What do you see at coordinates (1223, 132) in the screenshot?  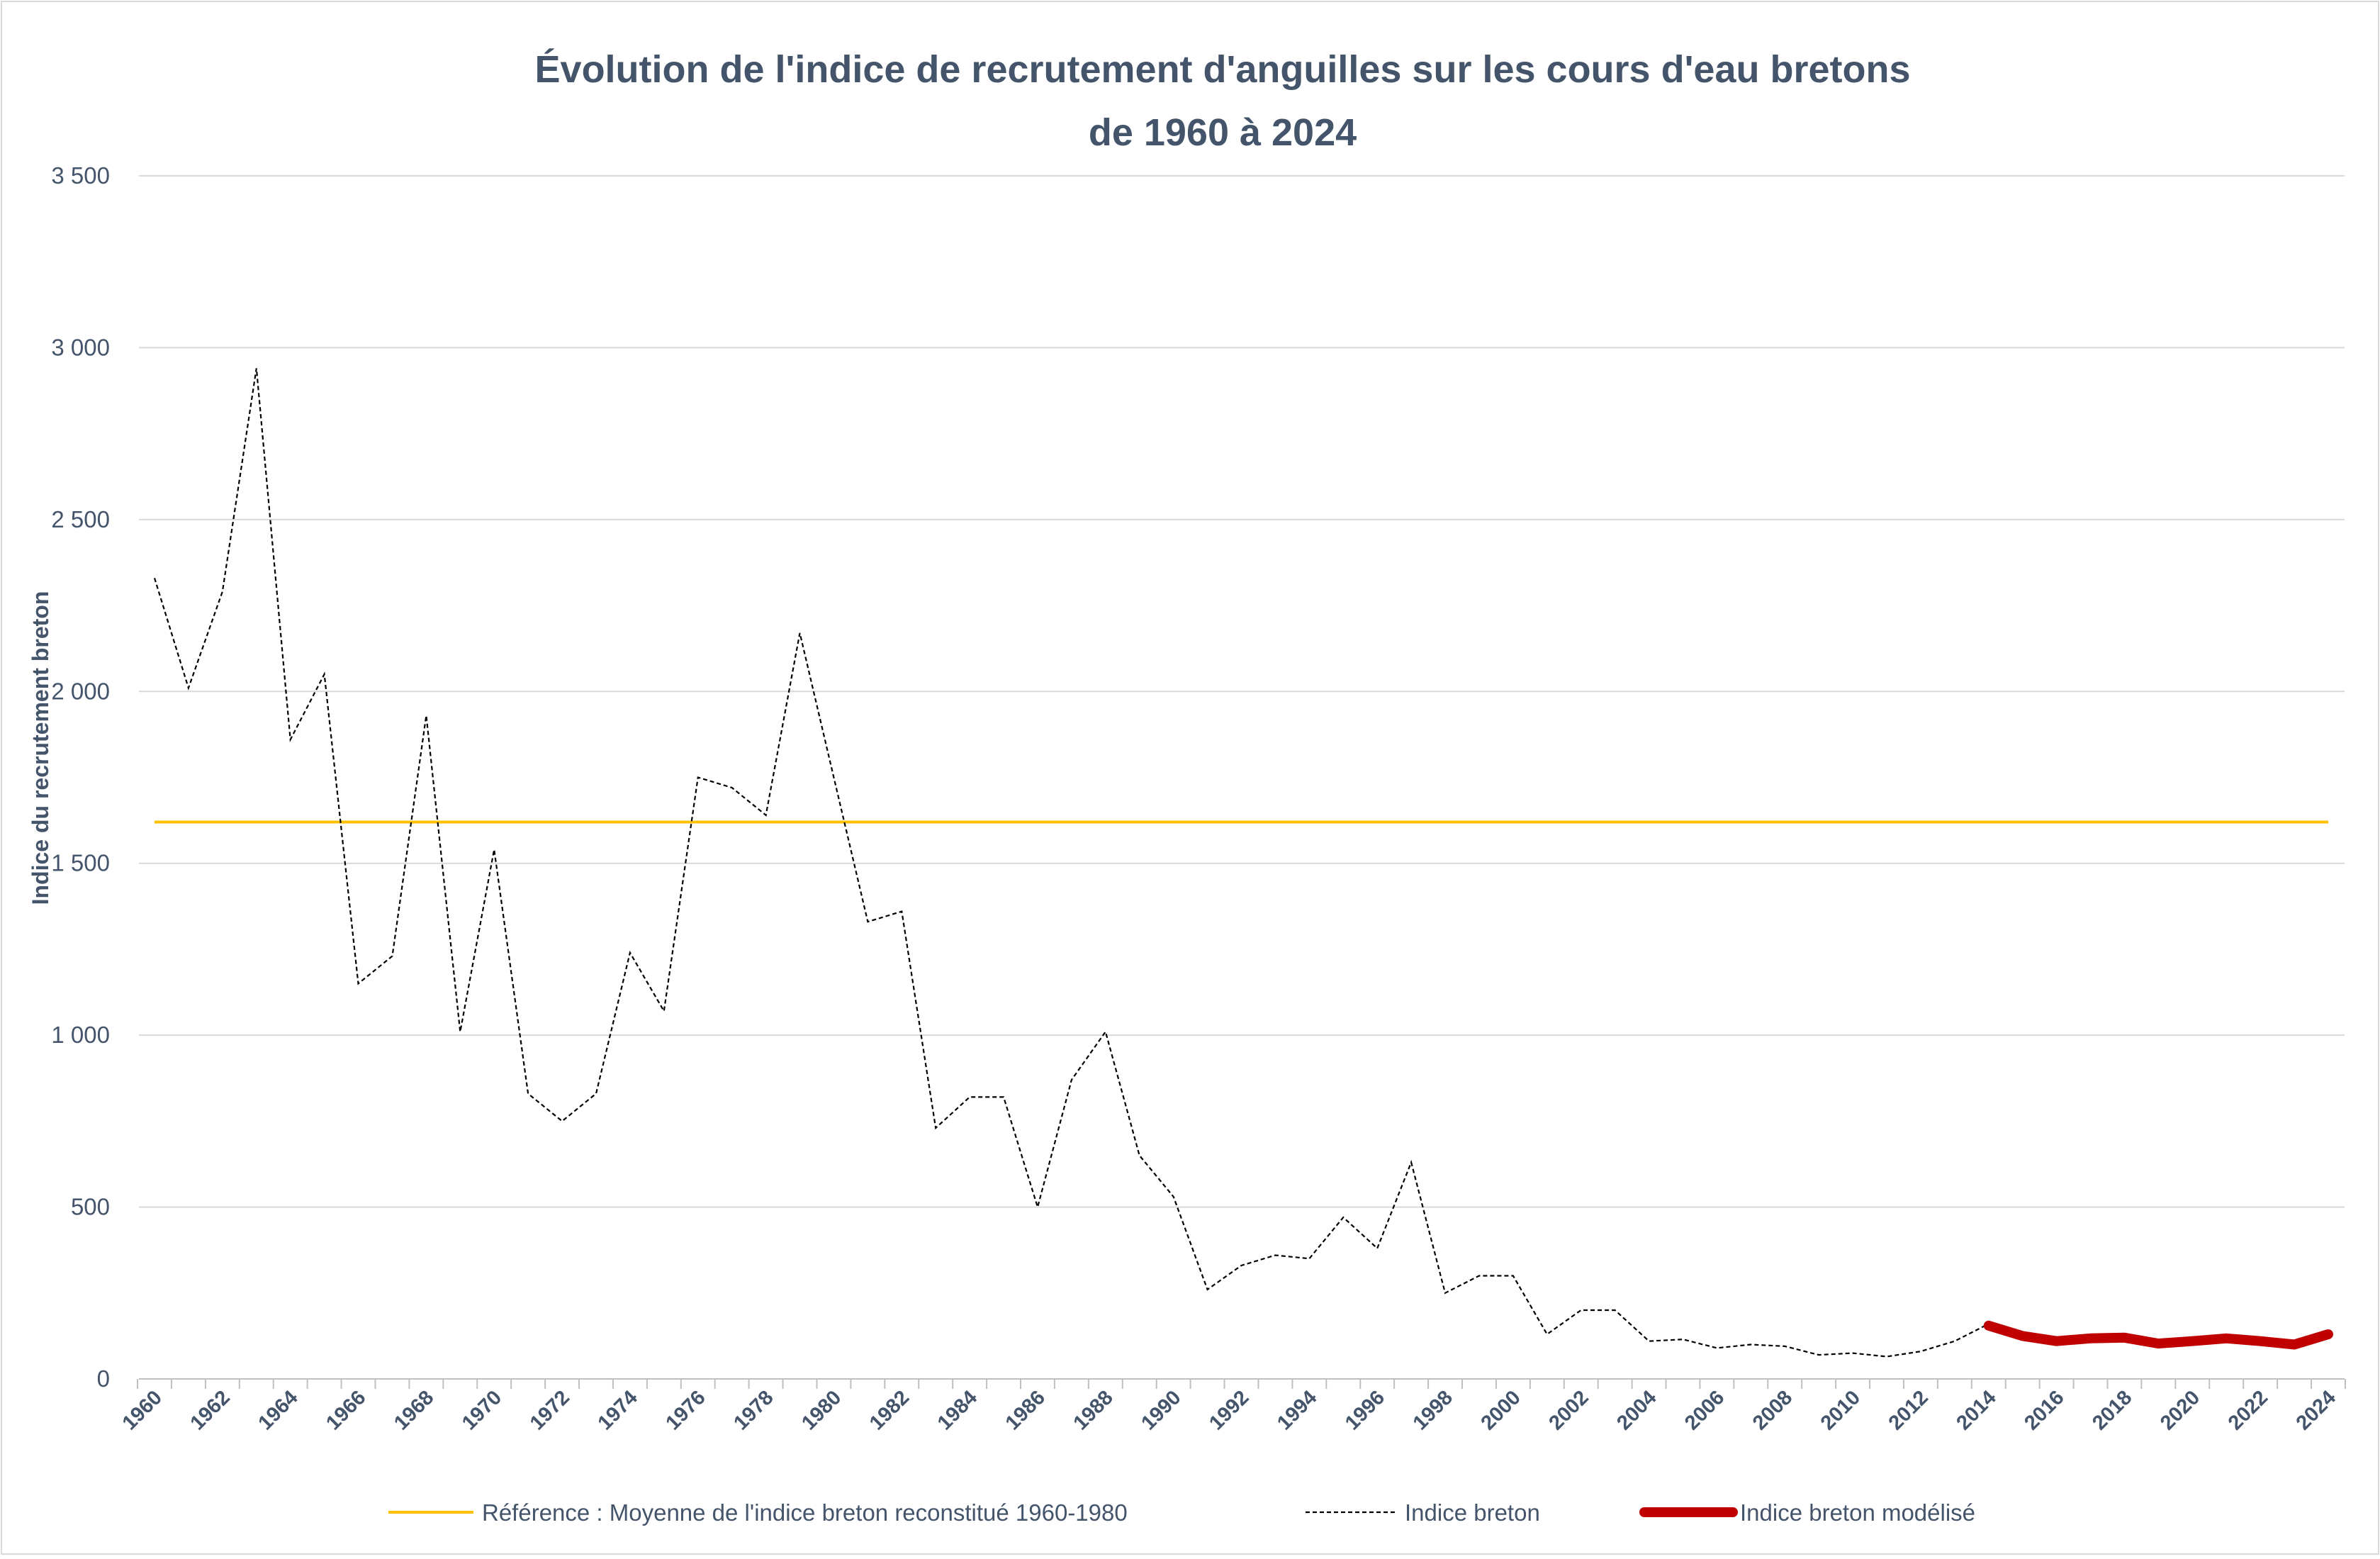 I see `chart-title-line-2: de 1960 à 2024` at bounding box center [1223, 132].